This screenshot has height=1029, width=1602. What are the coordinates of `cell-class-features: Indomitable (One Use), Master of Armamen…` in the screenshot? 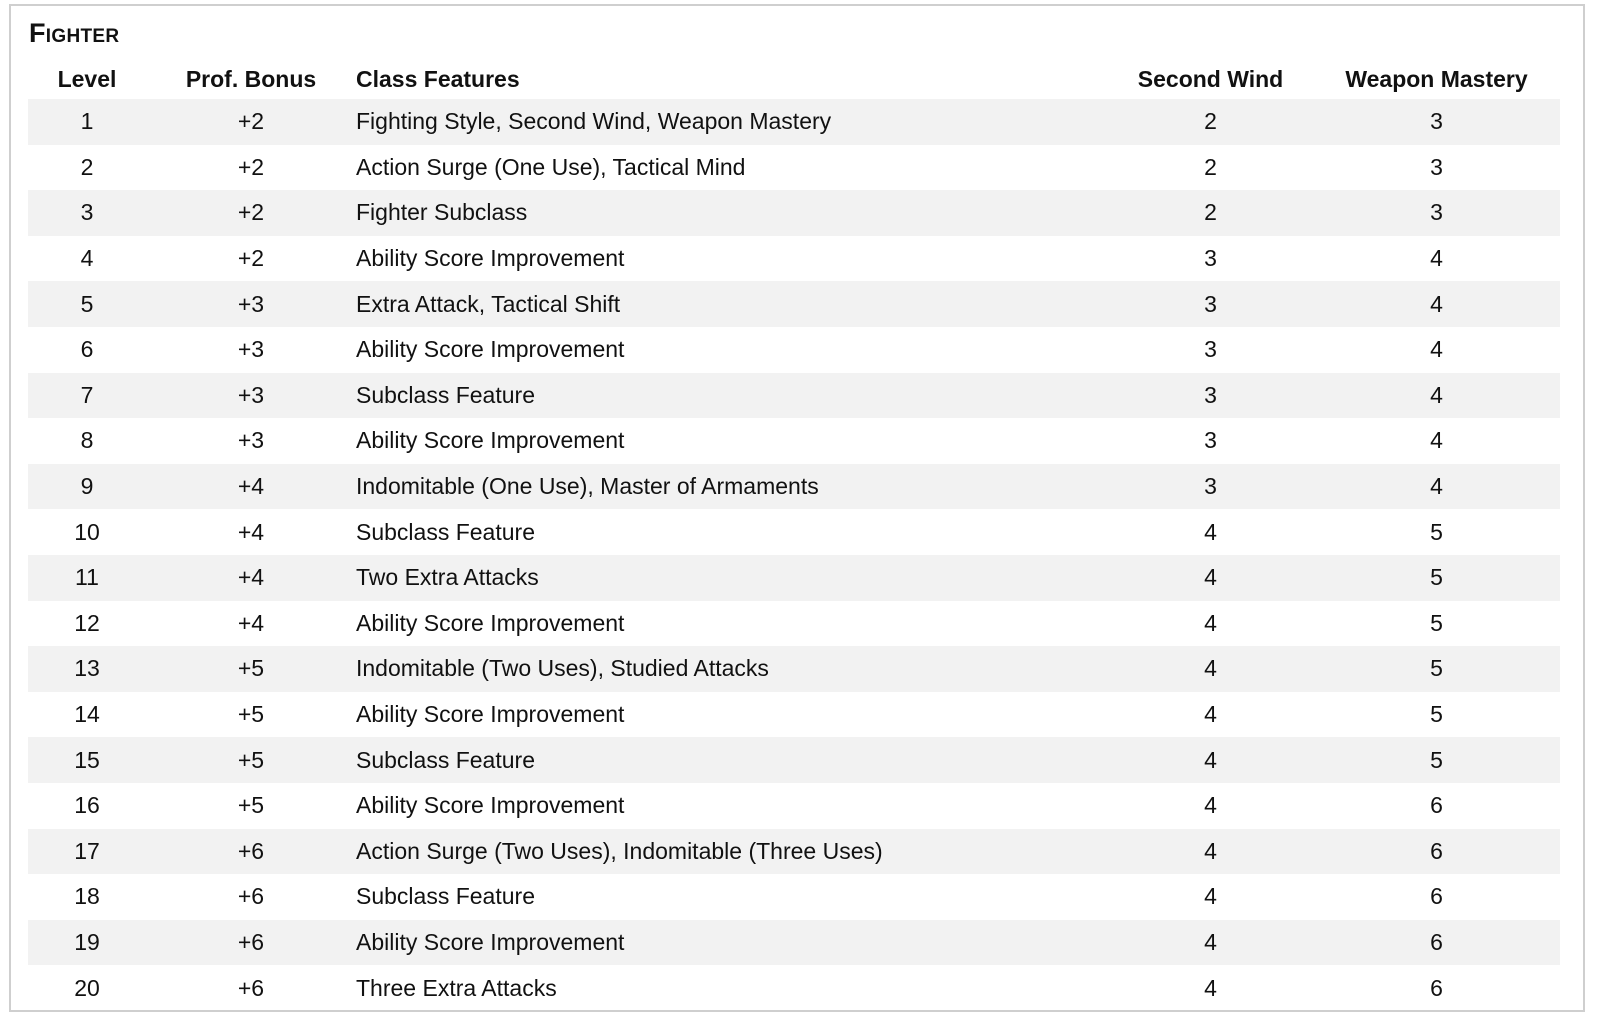 It's located at (587, 486).